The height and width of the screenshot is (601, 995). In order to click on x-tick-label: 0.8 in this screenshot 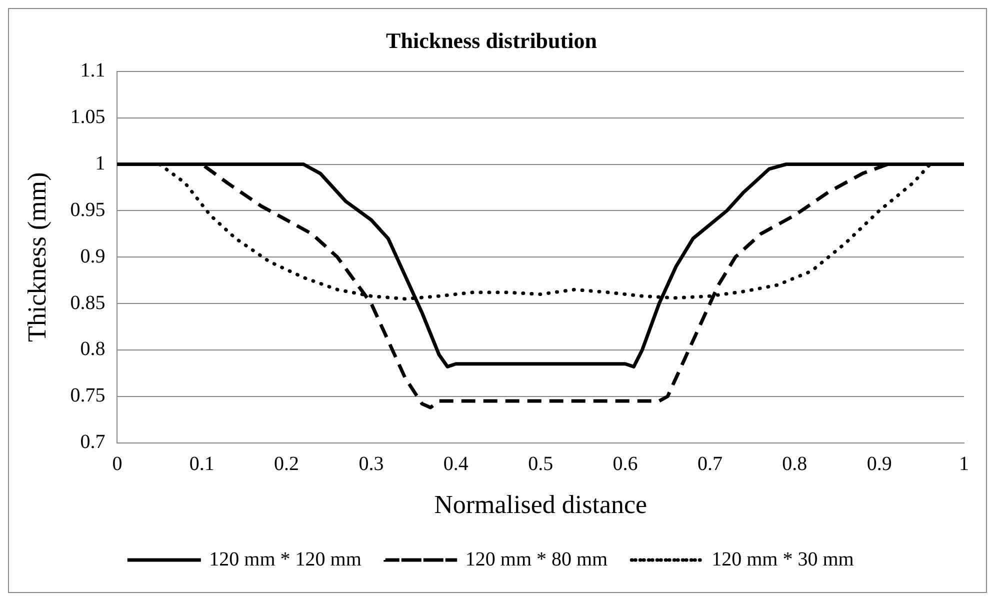, I will do `click(795, 464)`.